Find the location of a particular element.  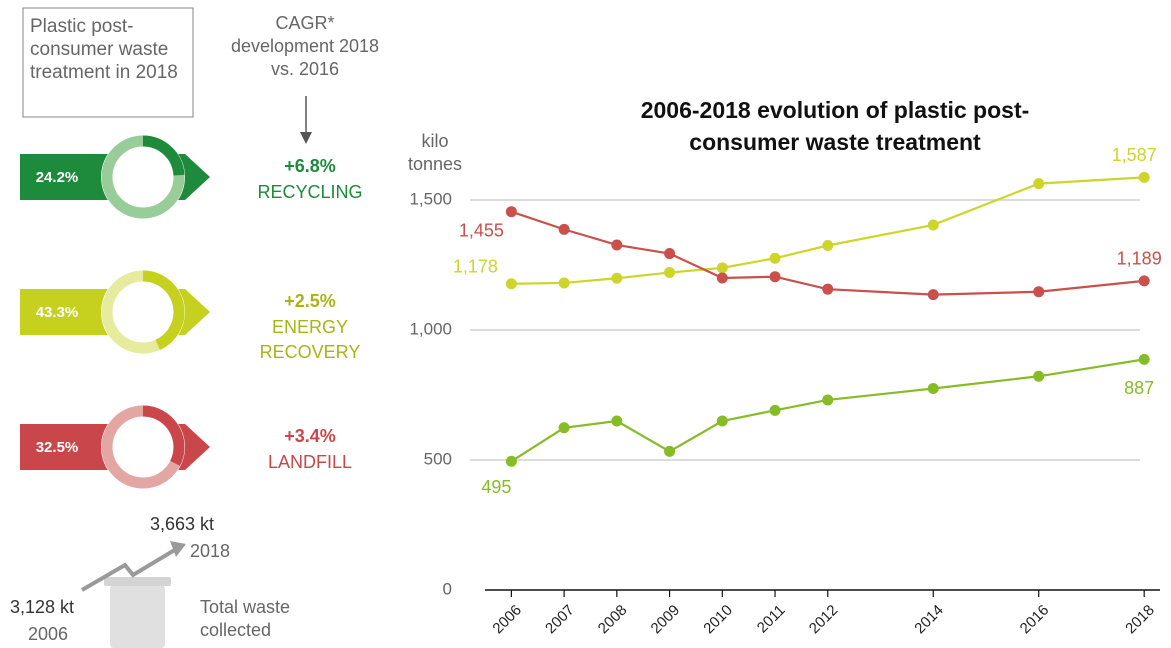

series-name: ENERGY RECOVERY is located at coordinates (310, 339).